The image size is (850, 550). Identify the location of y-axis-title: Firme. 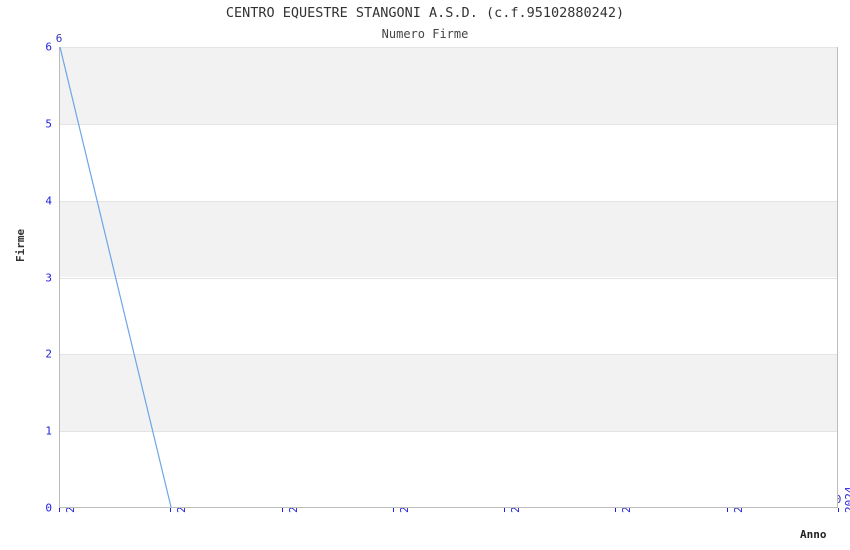
(20, 245).